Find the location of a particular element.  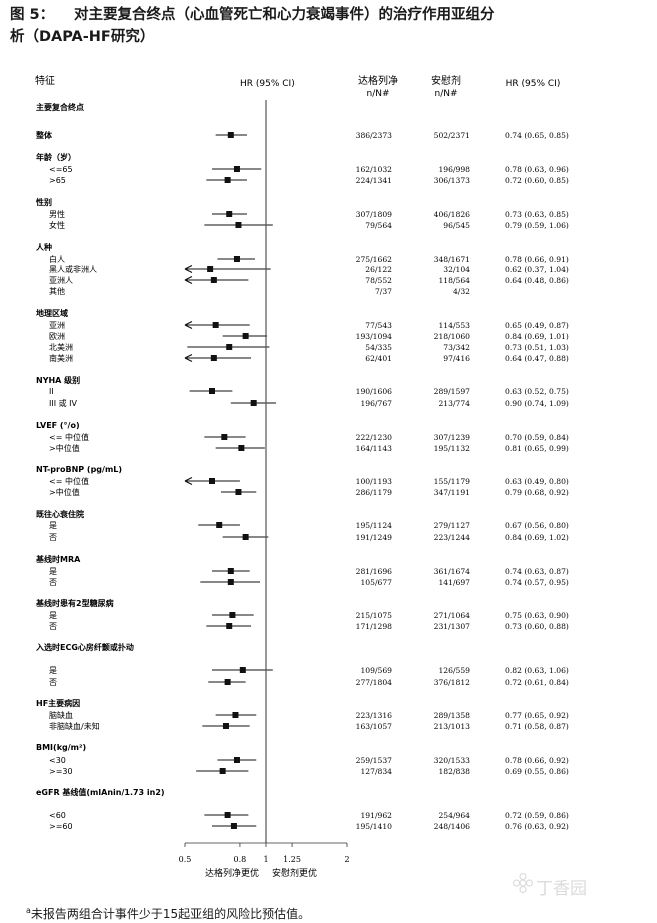

hr-ci-text: 0.77 (0.65, 0.92) is located at coordinates (537, 715).